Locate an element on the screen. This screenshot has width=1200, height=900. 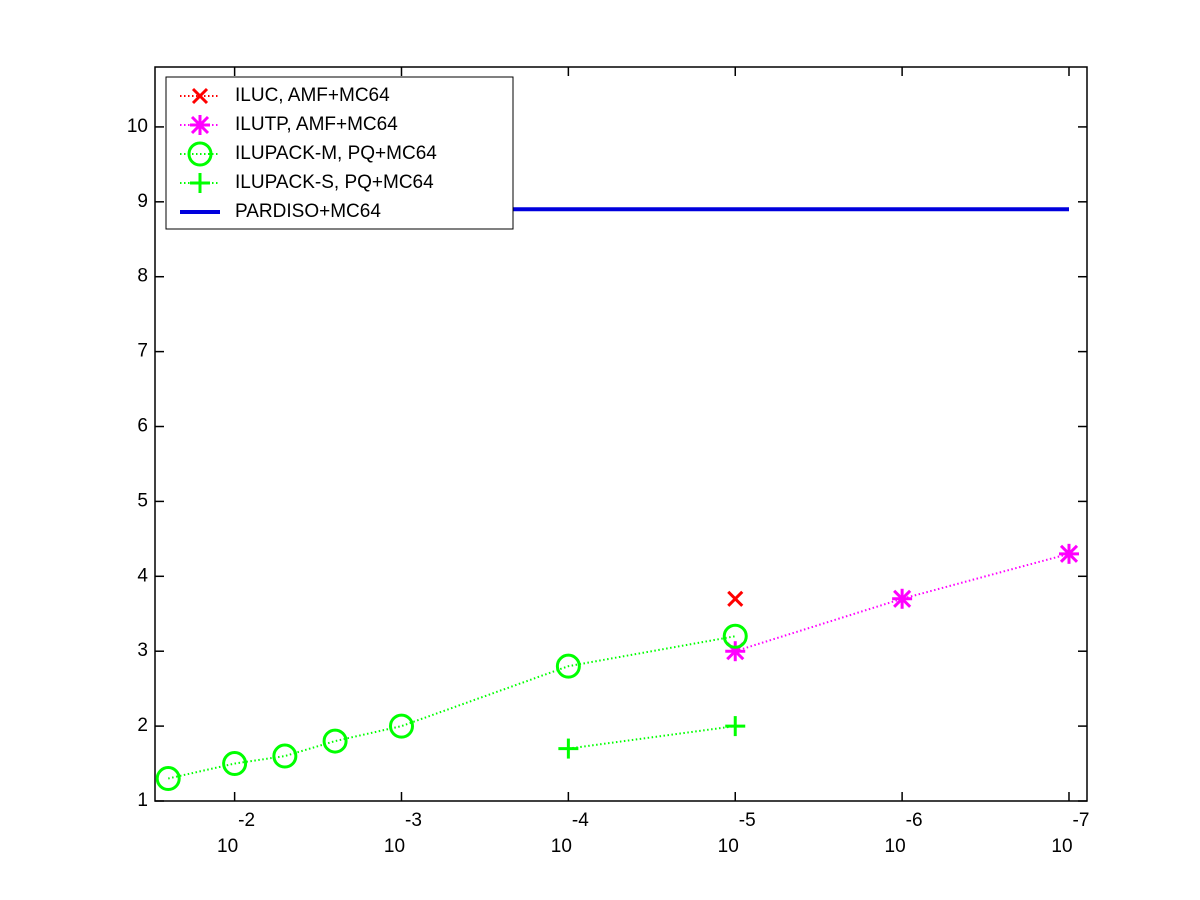
x-tick-exponent: -4 is located at coordinates (580, 820).